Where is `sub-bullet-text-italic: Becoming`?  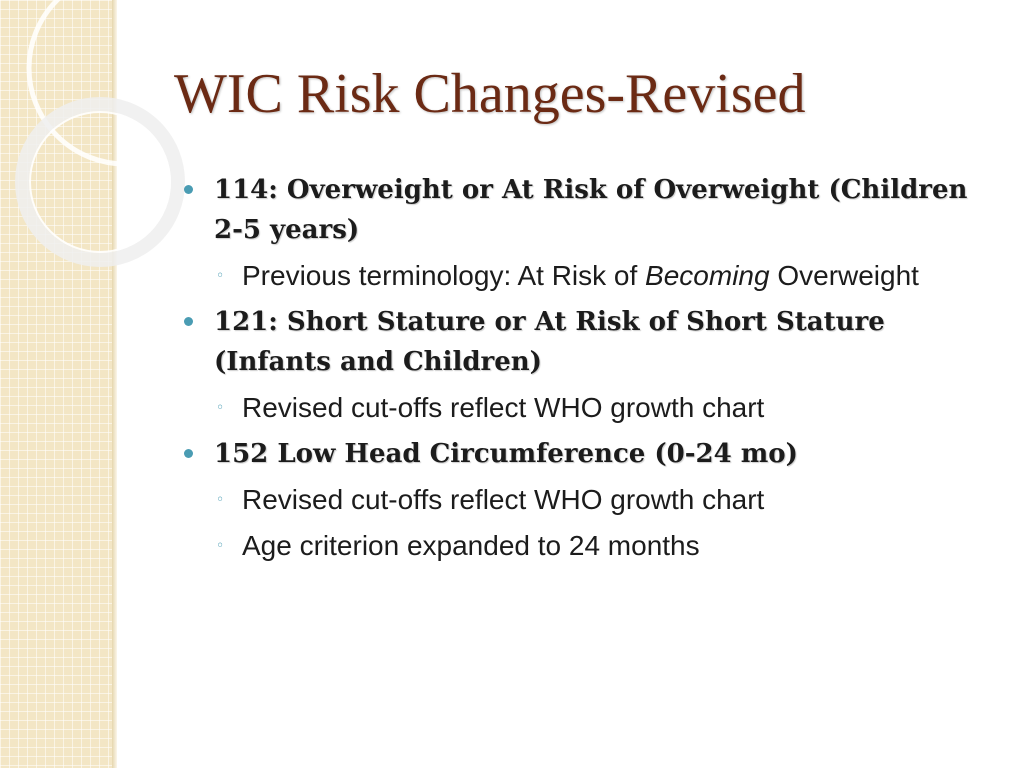
sub-bullet-text-italic: Becoming is located at coordinates (707, 275).